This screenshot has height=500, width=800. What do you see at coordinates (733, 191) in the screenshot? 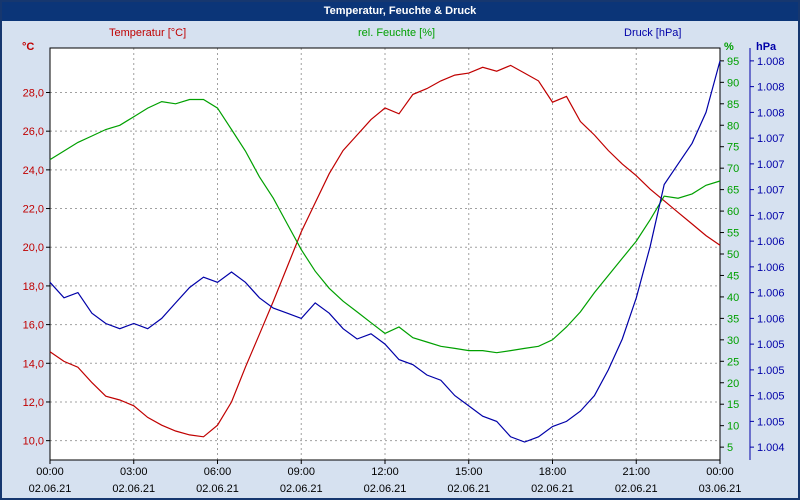
I see `hum-tick-label: 65` at bounding box center [733, 191].